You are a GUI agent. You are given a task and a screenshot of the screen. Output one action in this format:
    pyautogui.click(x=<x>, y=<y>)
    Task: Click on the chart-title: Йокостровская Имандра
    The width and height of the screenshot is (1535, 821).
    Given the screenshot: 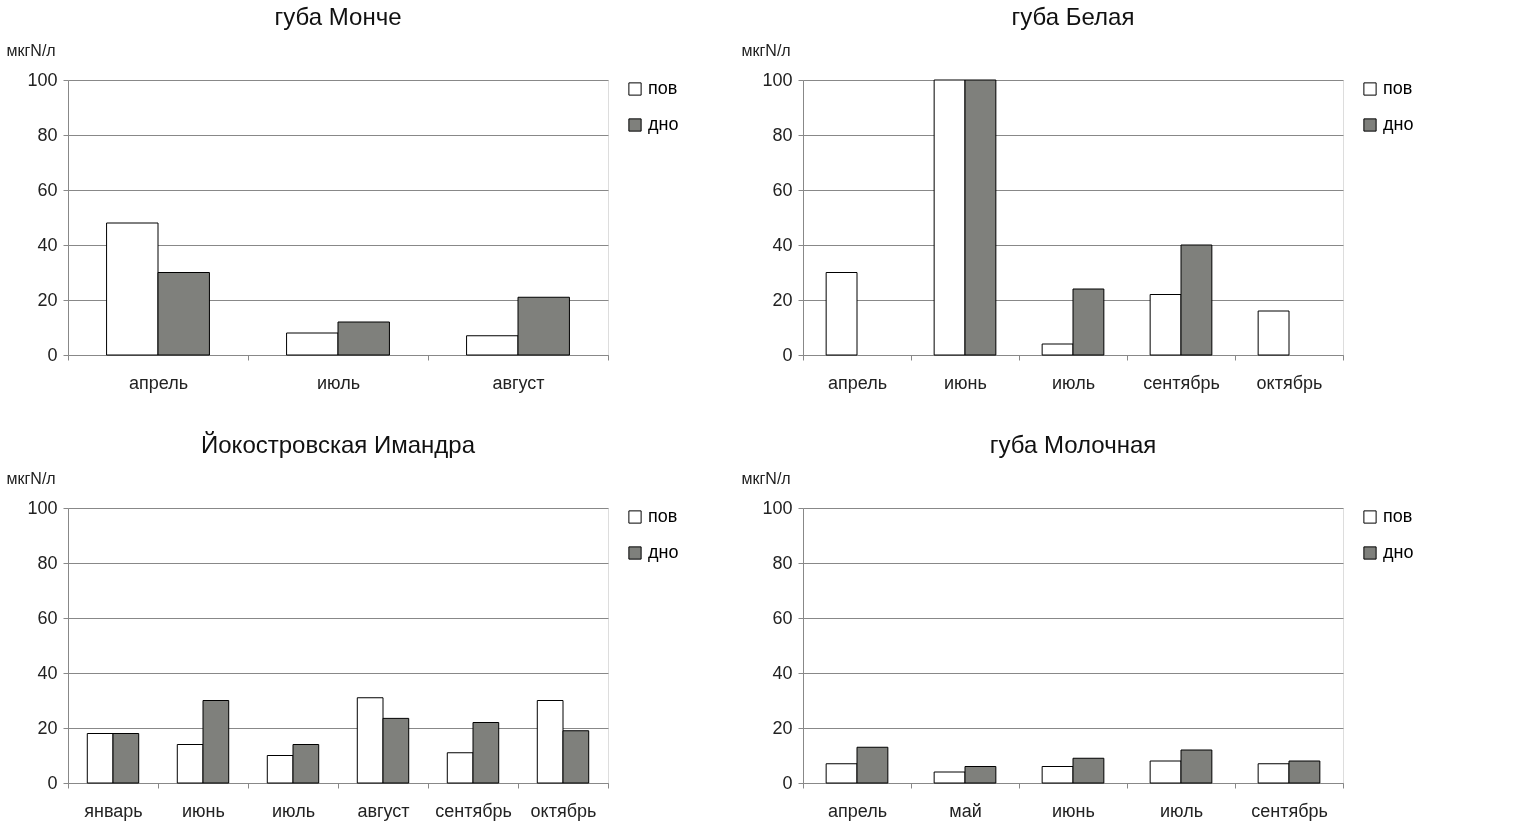 What is the action you would take?
    pyautogui.click(x=338, y=444)
    